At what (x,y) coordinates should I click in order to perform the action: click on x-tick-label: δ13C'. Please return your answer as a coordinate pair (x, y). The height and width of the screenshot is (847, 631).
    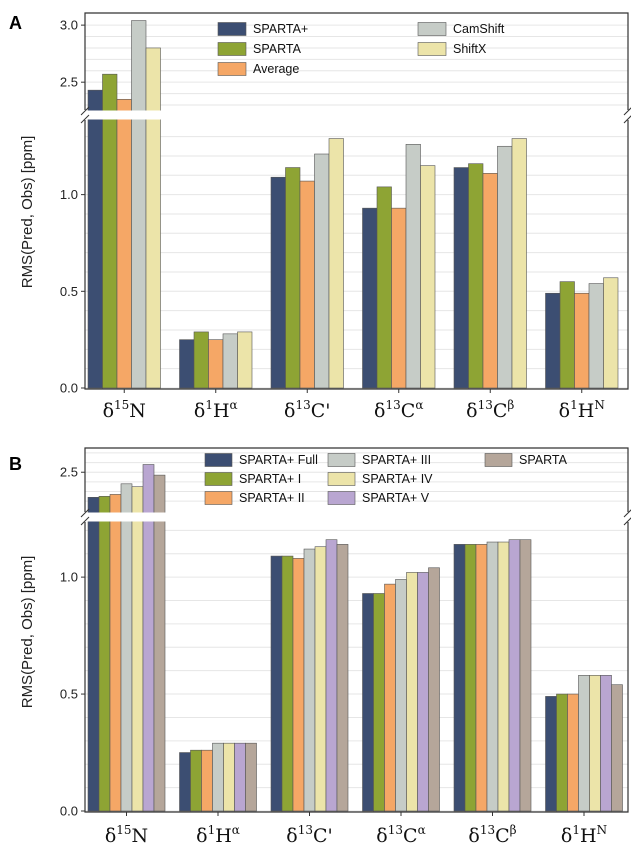
    Looking at the image, I should click on (309, 835).